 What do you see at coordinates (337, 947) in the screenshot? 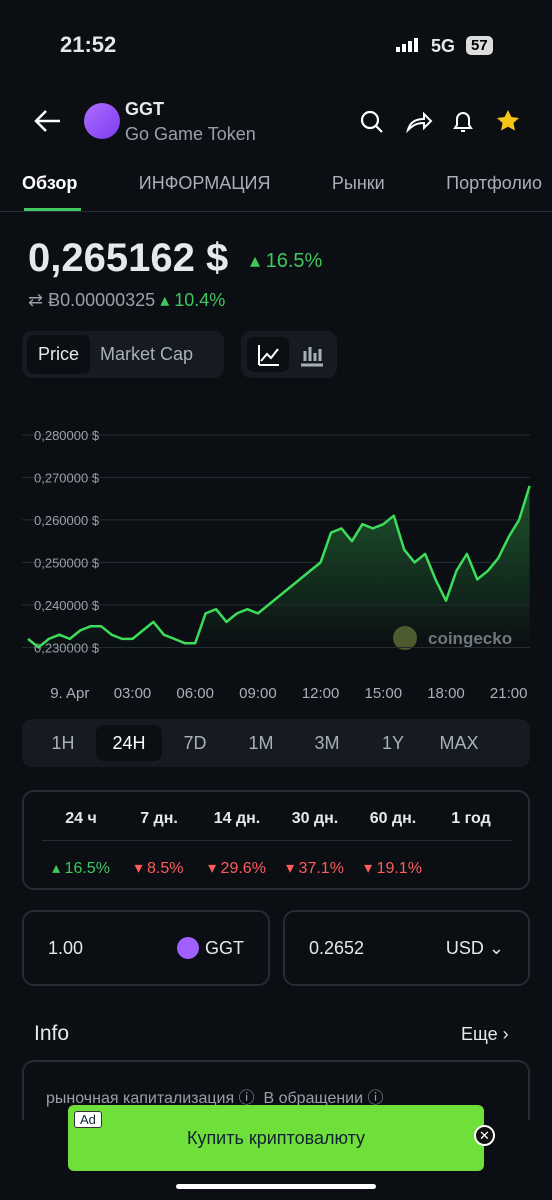
I see `result: 0.2652` at bounding box center [337, 947].